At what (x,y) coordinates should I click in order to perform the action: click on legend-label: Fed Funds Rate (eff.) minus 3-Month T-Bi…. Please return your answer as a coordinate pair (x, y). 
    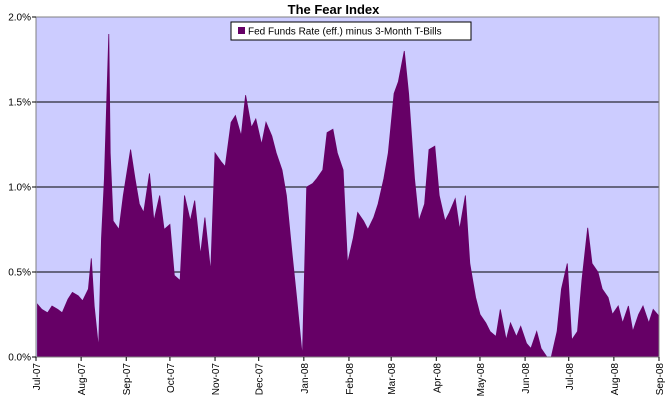
    Looking at the image, I should click on (345, 32).